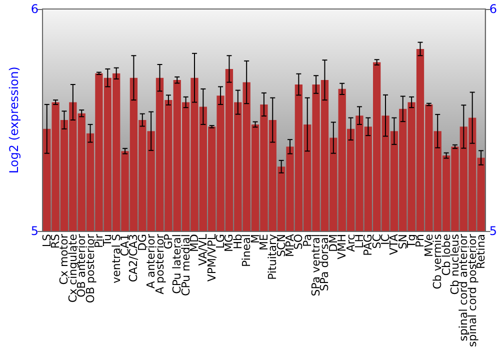 This screenshot has height=350, width=500. What do you see at coordinates (481, 252) in the screenshot?
I see `x-tick-label: Retina` at bounding box center [481, 252].